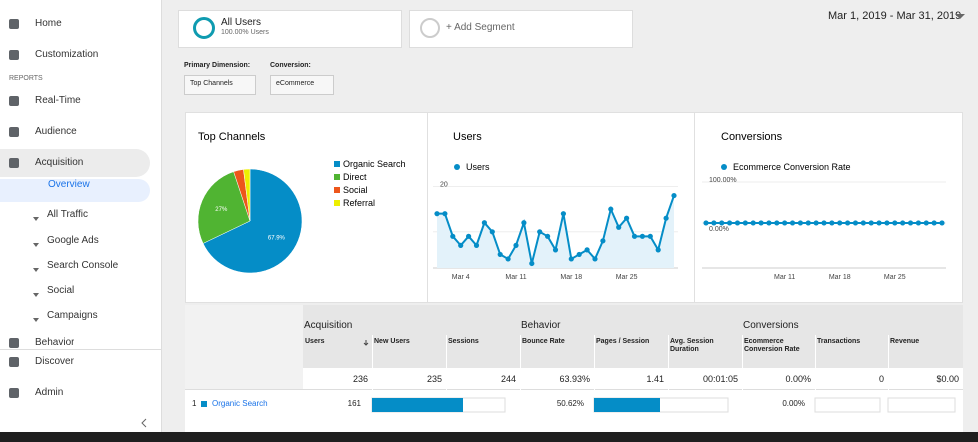 The height and width of the screenshot is (442, 978). I want to click on nav-subitem: Campaigns, so click(72, 315).